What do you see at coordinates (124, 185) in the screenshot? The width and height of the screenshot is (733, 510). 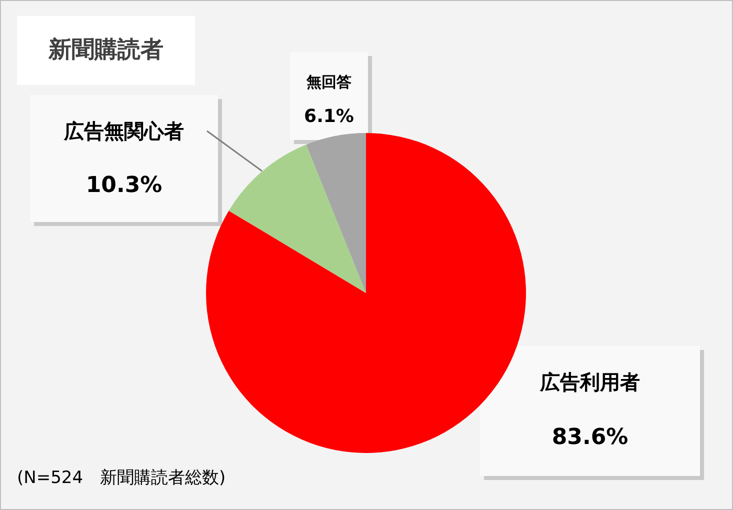 I see `data-label: 10.3%` at bounding box center [124, 185].